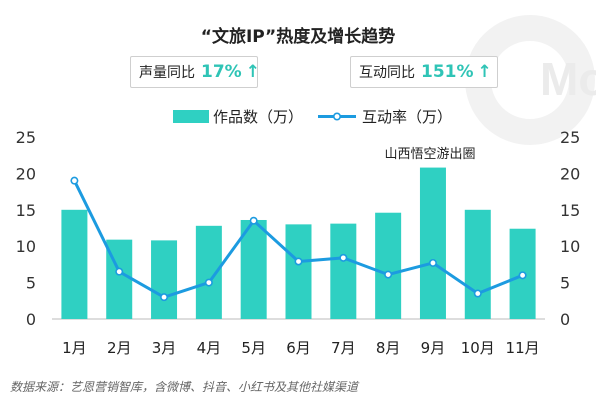 This screenshot has width=596, height=401. I want to click on volume-yoy-value: 17%, so click(221, 72).